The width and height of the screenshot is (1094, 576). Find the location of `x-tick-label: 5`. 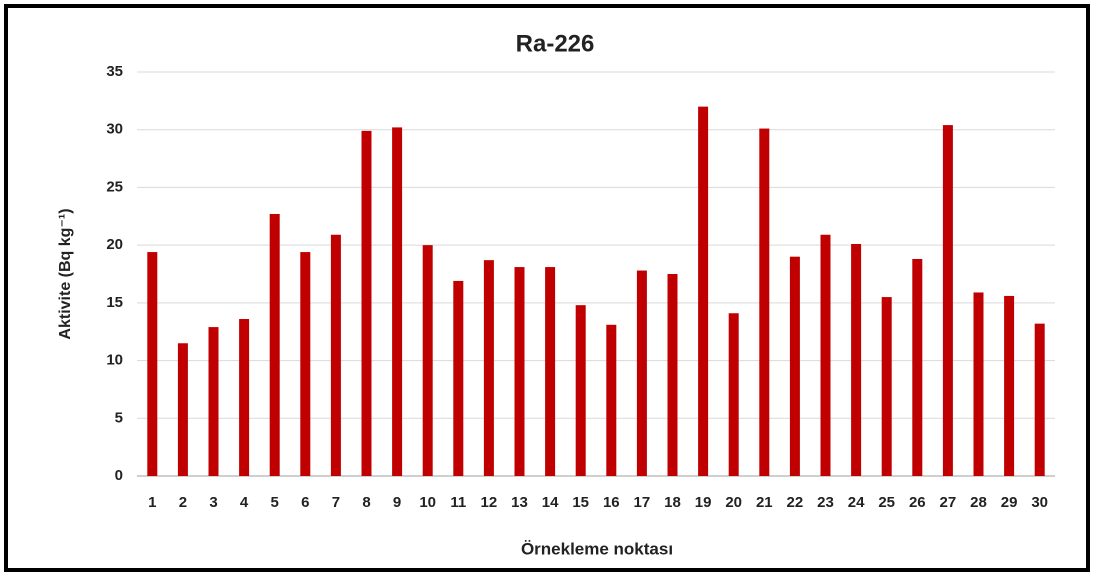

x-tick-label: 5 is located at coordinates (275, 502).